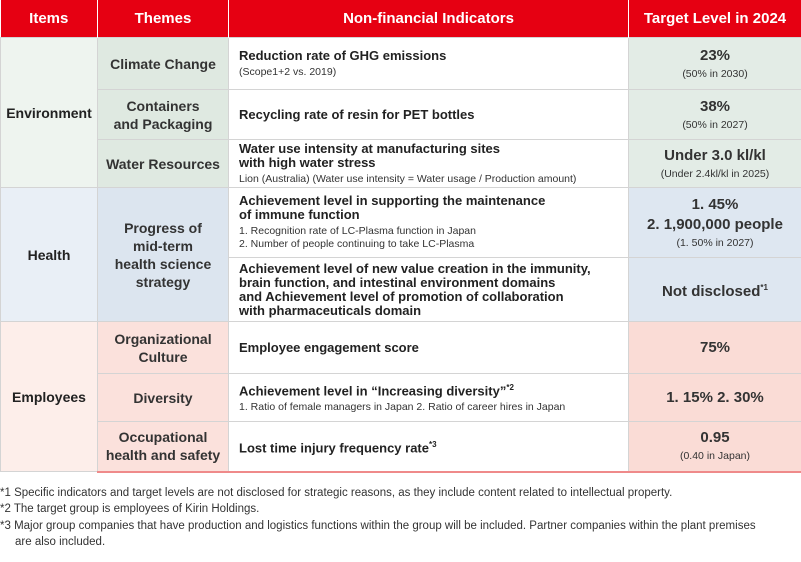 This screenshot has height=562, width=801. I want to click on target-cell: 75%, so click(714, 347).